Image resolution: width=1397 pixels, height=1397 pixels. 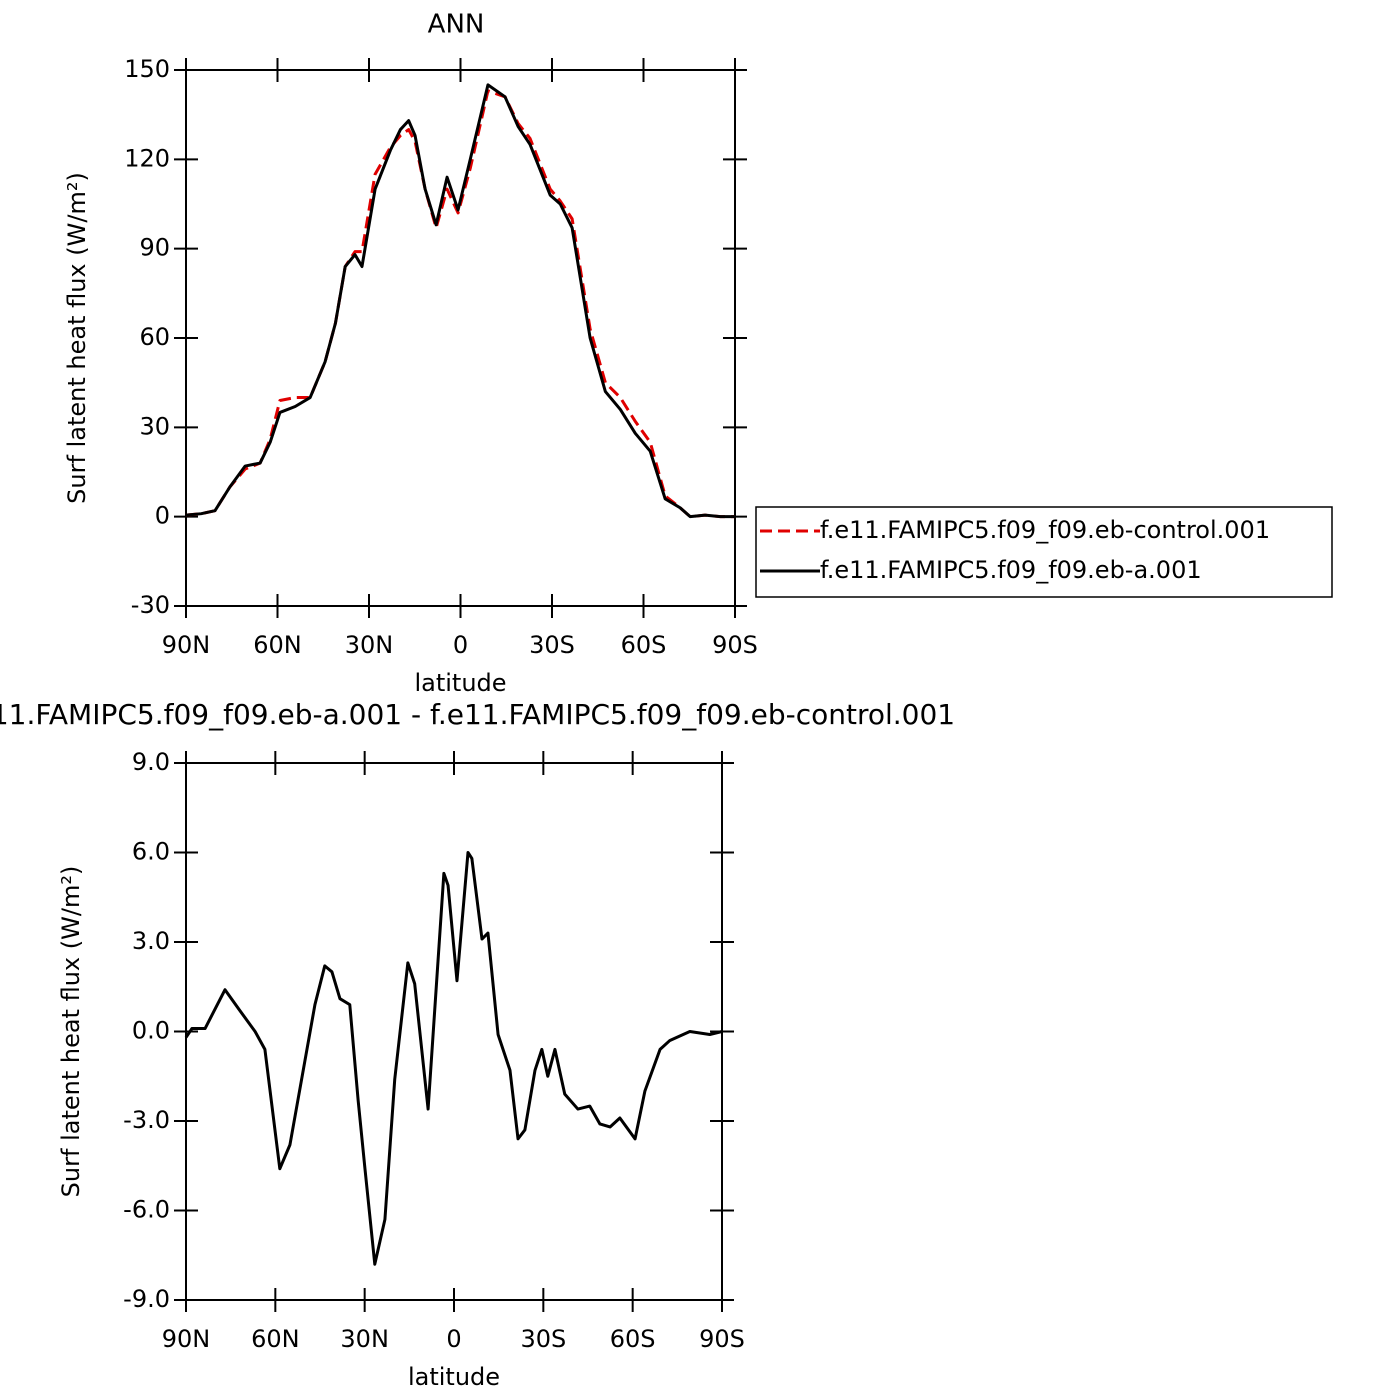 I want to click on y-tick-label: 120, so click(x=147, y=158).